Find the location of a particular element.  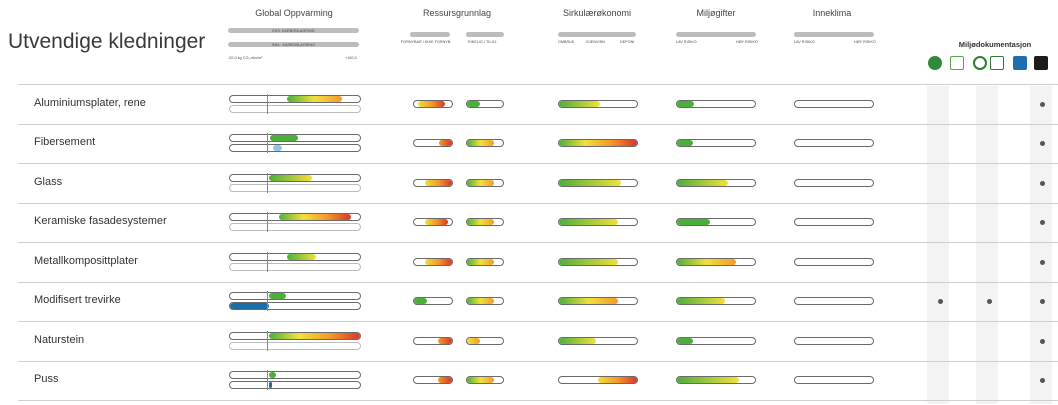

legend-label-ressurs-a: FORNYBAR / IKKE FORNYB. is located at coordinates (426, 42).